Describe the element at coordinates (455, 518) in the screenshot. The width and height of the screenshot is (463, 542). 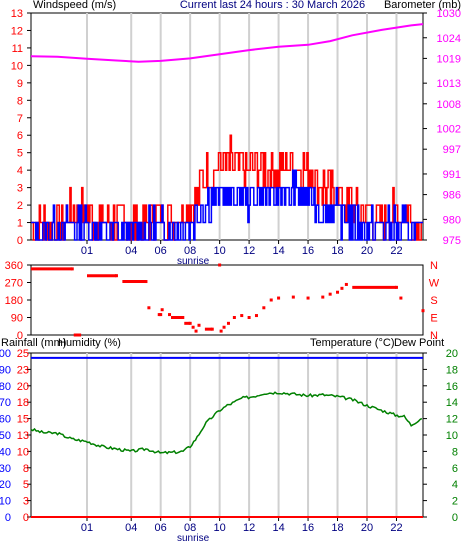
I see `temperature-tick-label: 0` at that location.